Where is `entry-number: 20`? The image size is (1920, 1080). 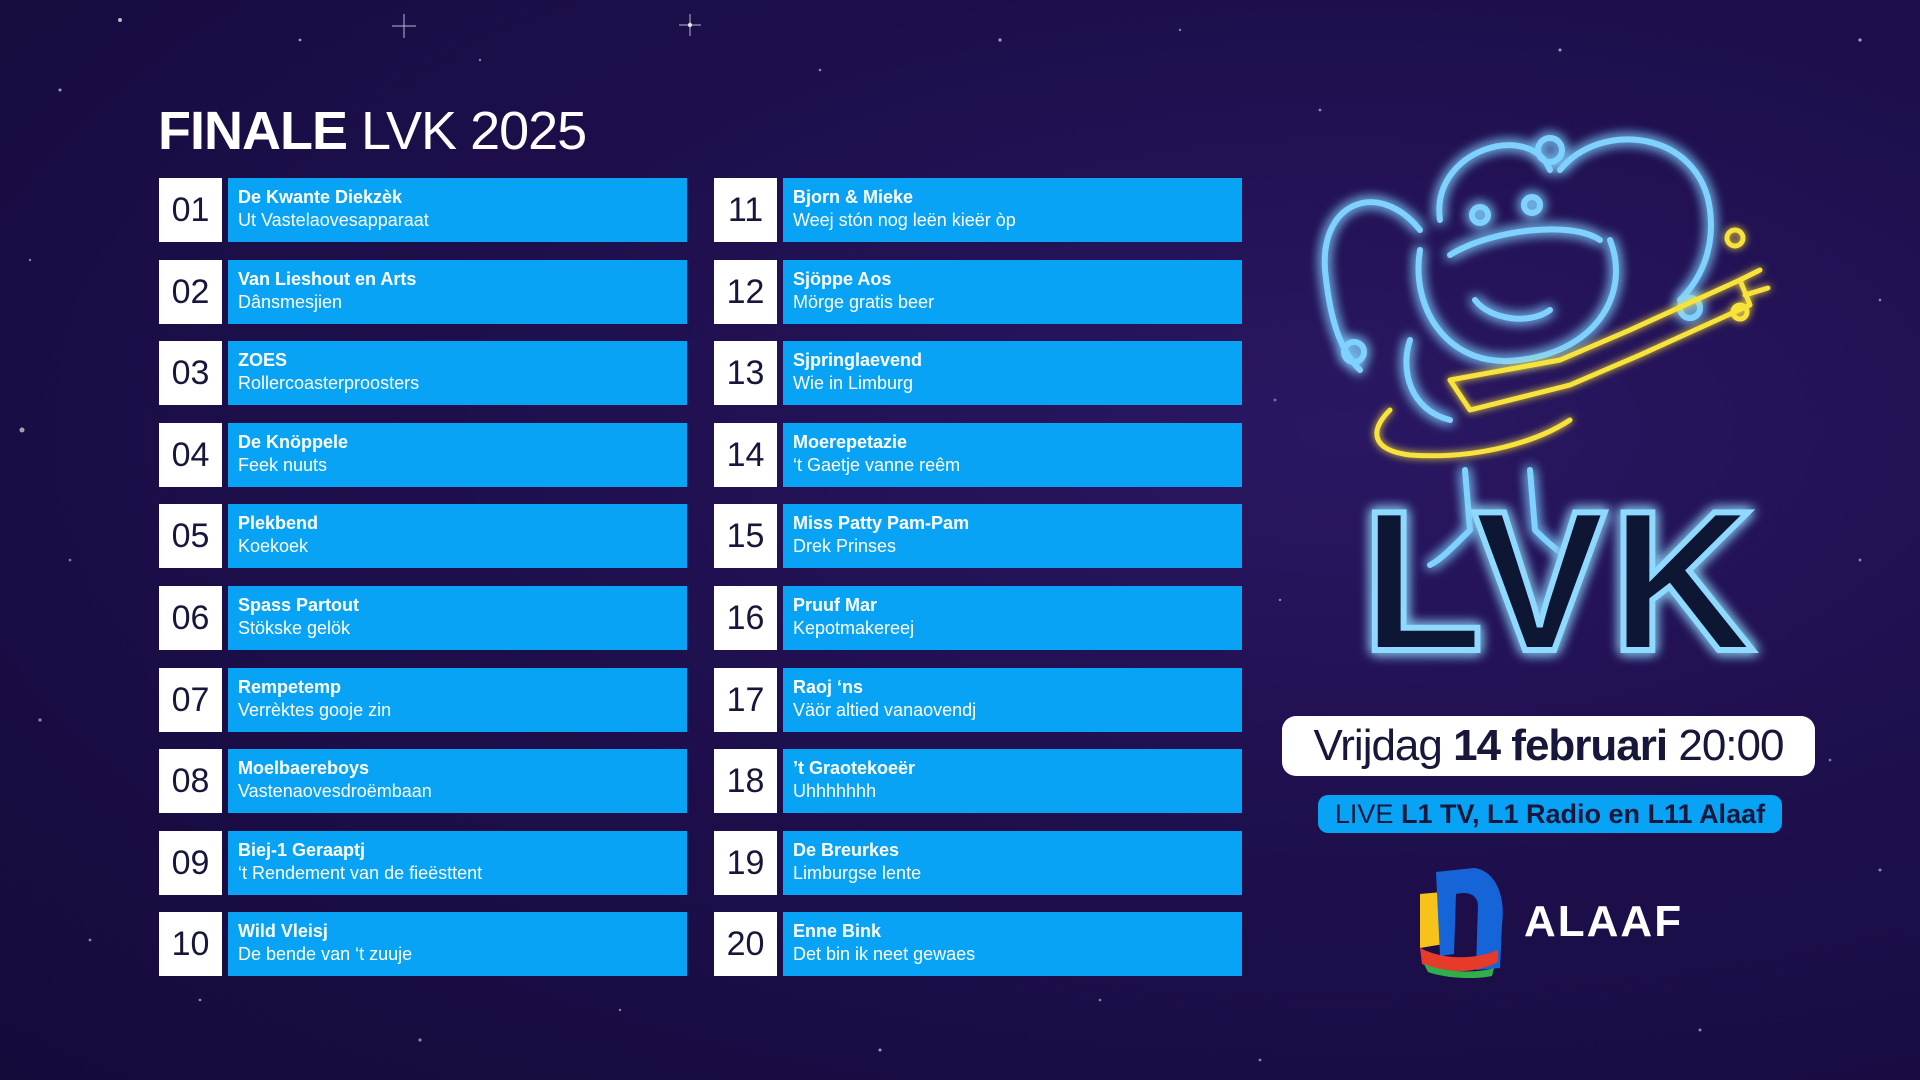
entry-number: 20 is located at coordinates (745, 944).